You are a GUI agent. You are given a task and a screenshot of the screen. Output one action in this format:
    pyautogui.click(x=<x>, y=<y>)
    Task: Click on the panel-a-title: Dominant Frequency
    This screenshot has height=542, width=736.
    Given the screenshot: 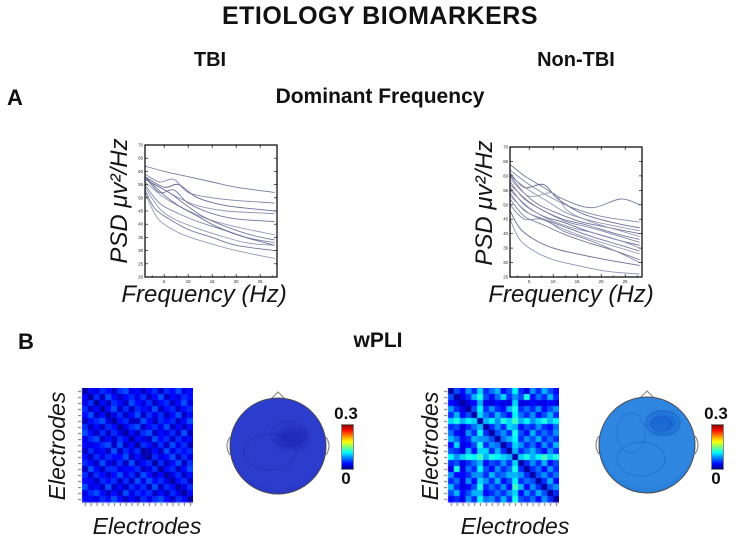 What is the action you would take?
    pyautogui.click(x=380, y=96)
    